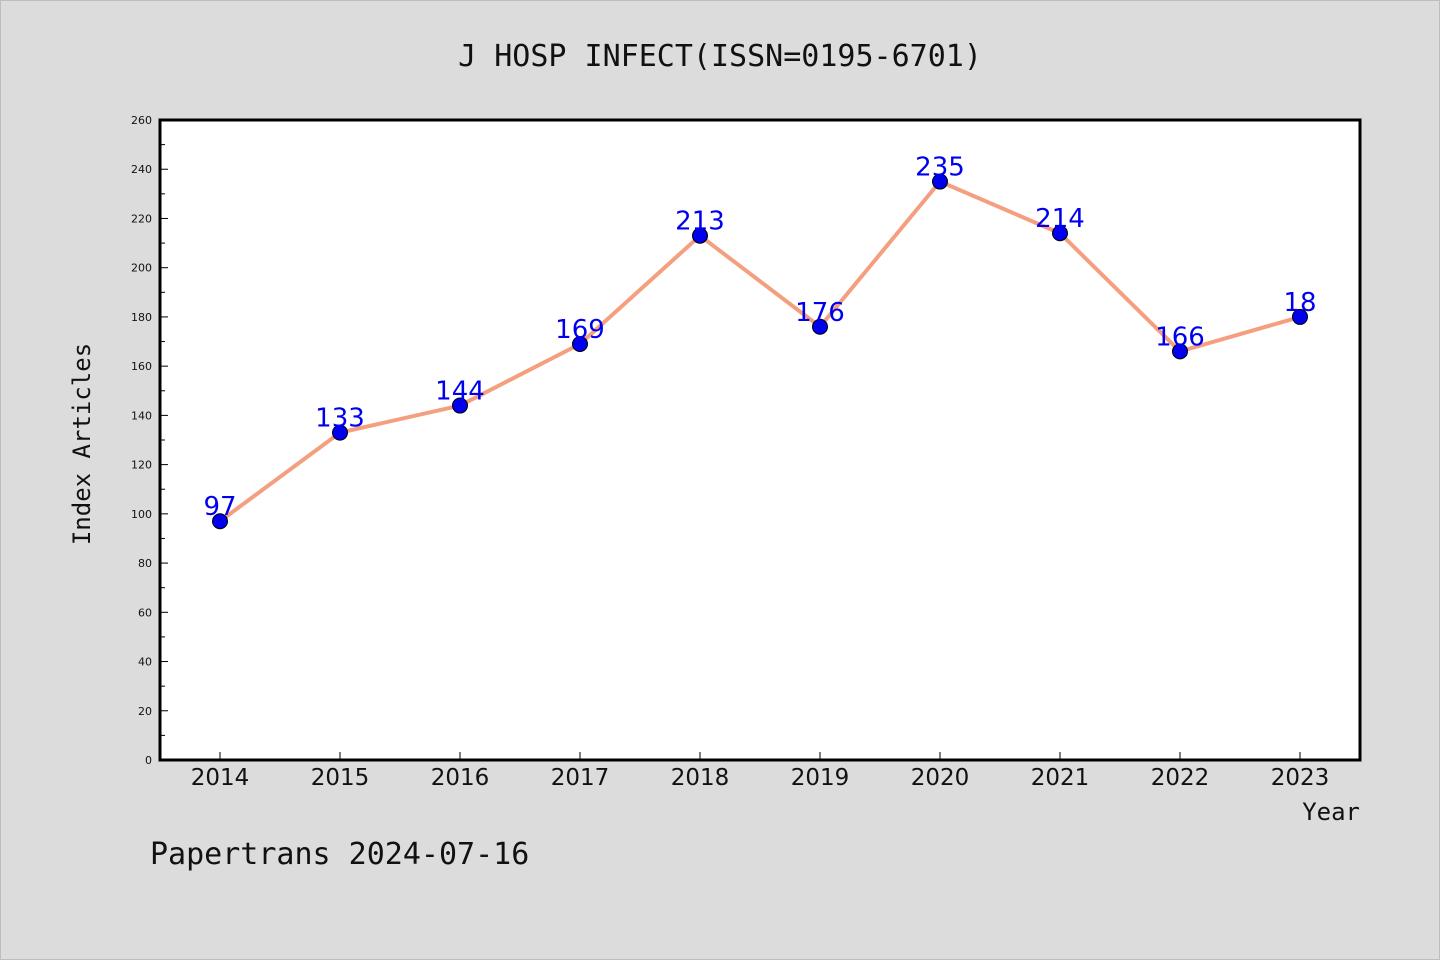 The width and height of the screenshot is (1440, 960). I want to click on y-tick-label: 200, so click(141, 268).